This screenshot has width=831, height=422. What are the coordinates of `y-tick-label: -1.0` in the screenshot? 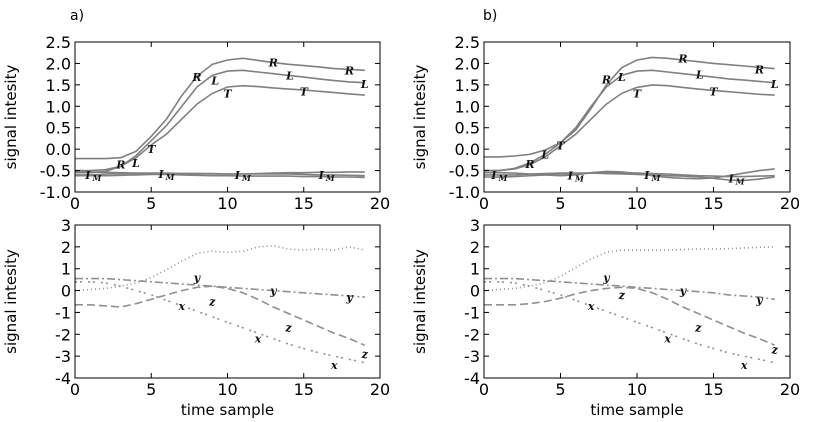 It's located at (55, 192).